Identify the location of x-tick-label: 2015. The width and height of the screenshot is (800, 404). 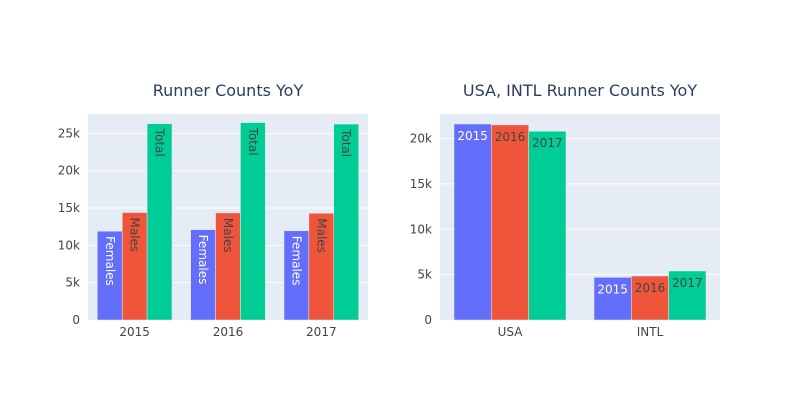
(134, 332).